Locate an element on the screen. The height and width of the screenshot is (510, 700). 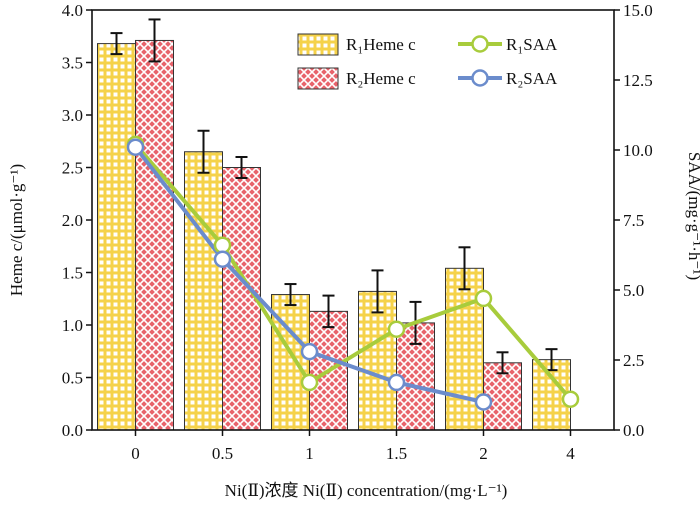
x-tick-label: 0.5 is located at coordinates (222, 453).